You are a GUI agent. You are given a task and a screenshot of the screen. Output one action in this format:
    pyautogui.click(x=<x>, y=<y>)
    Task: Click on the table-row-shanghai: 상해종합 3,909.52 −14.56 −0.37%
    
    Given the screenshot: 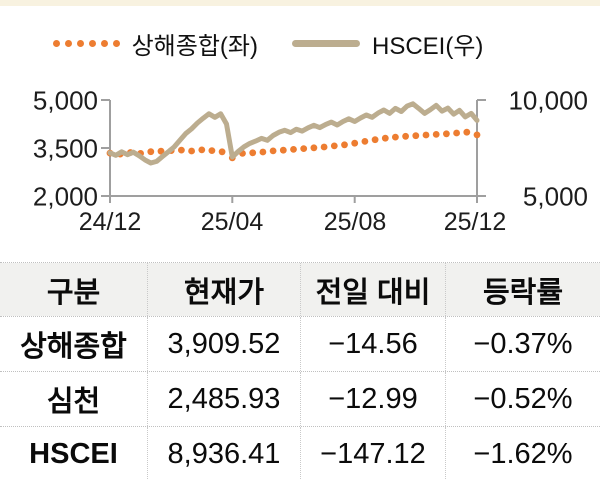 What is the action you would take?
    pyautogui.click(x=300, y=343)
    